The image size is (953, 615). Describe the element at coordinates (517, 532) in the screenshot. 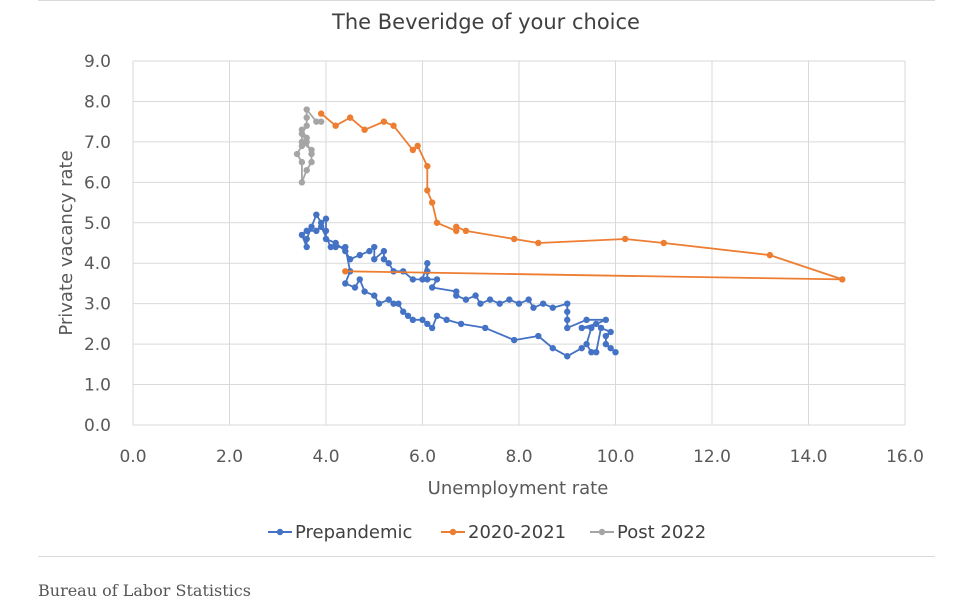

I see `legend-label: 2020-2021` at that location.